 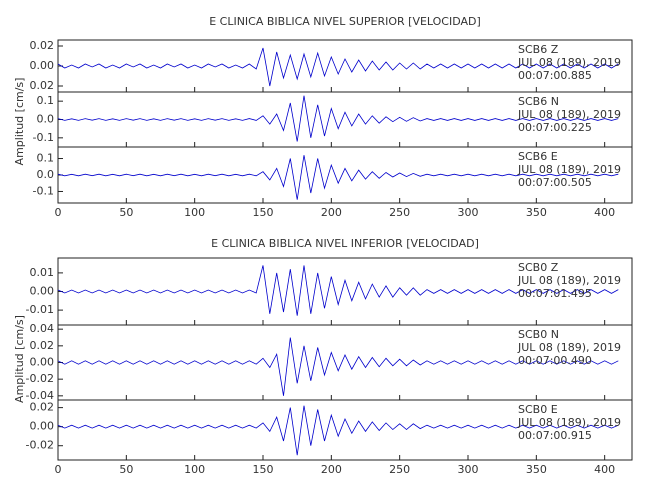 What do you see at coordinates (538, 334) in the screenshot?
I see `trace-station: SCB0 N` at bounding box center [538, 334].